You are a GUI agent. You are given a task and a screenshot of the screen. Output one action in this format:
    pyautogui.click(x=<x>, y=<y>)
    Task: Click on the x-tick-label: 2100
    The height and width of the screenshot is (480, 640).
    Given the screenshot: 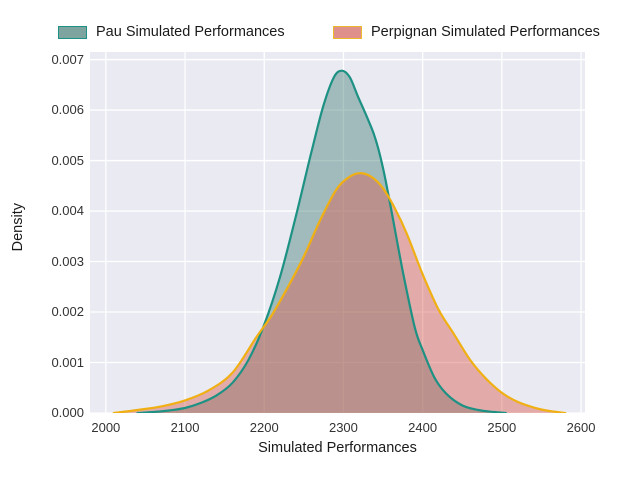 What is the action you would take?
    pyautogui.click(x=185, y=427)
    